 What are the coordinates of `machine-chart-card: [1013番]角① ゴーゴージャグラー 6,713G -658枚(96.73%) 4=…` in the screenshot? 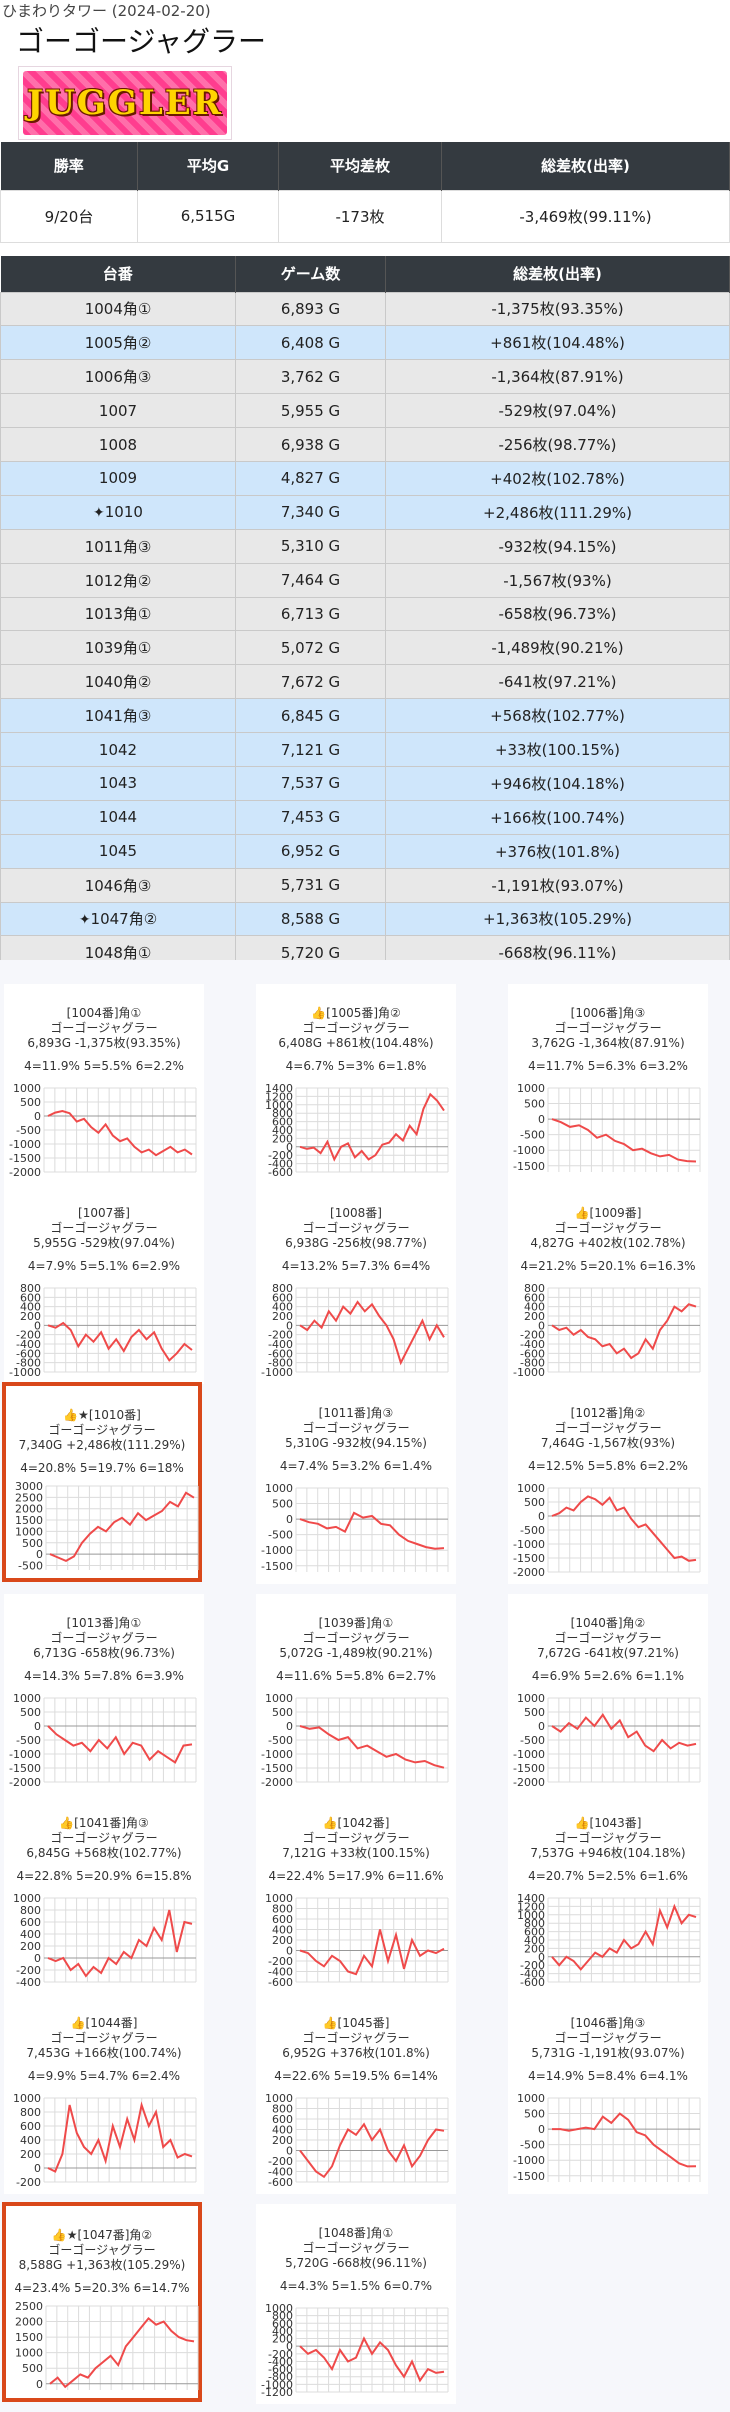 It's located at (104, 1694).